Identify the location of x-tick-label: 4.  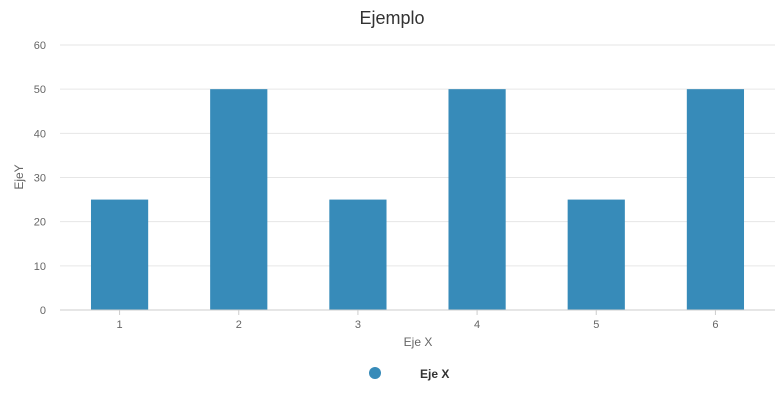
(477, 325).